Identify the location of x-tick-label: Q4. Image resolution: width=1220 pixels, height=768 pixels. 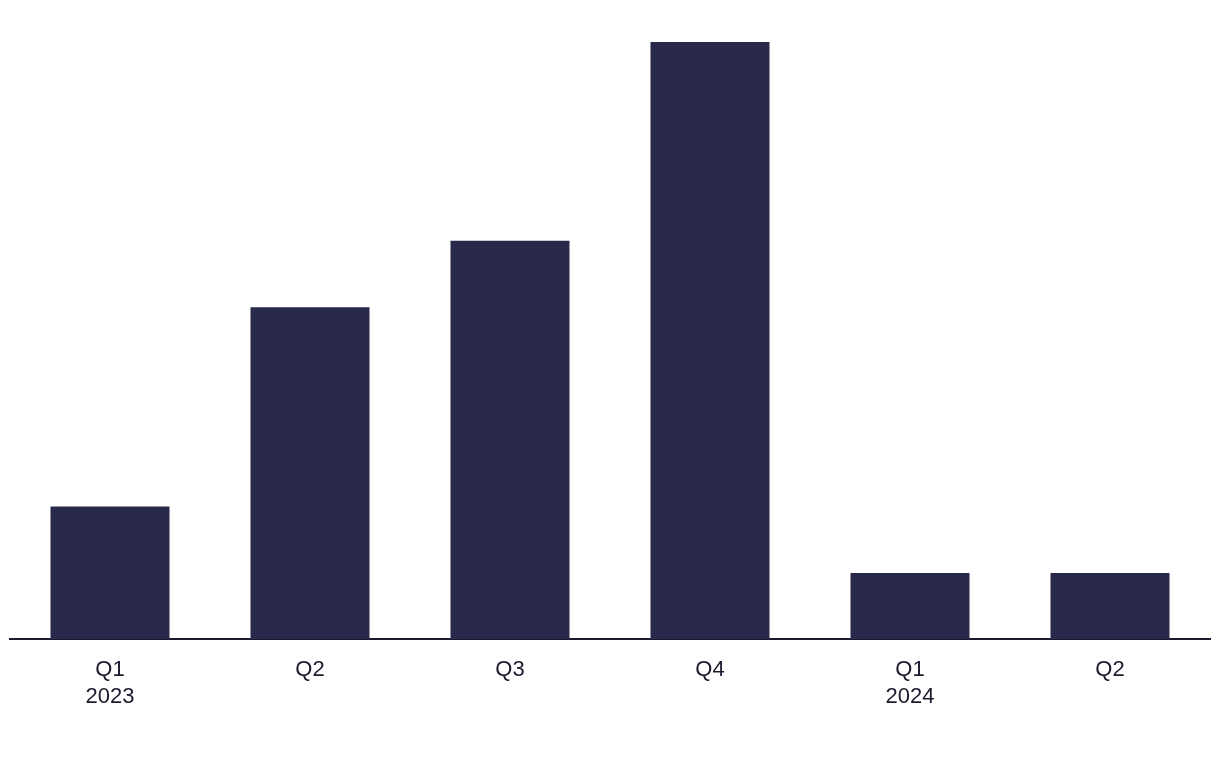
(710, 669).